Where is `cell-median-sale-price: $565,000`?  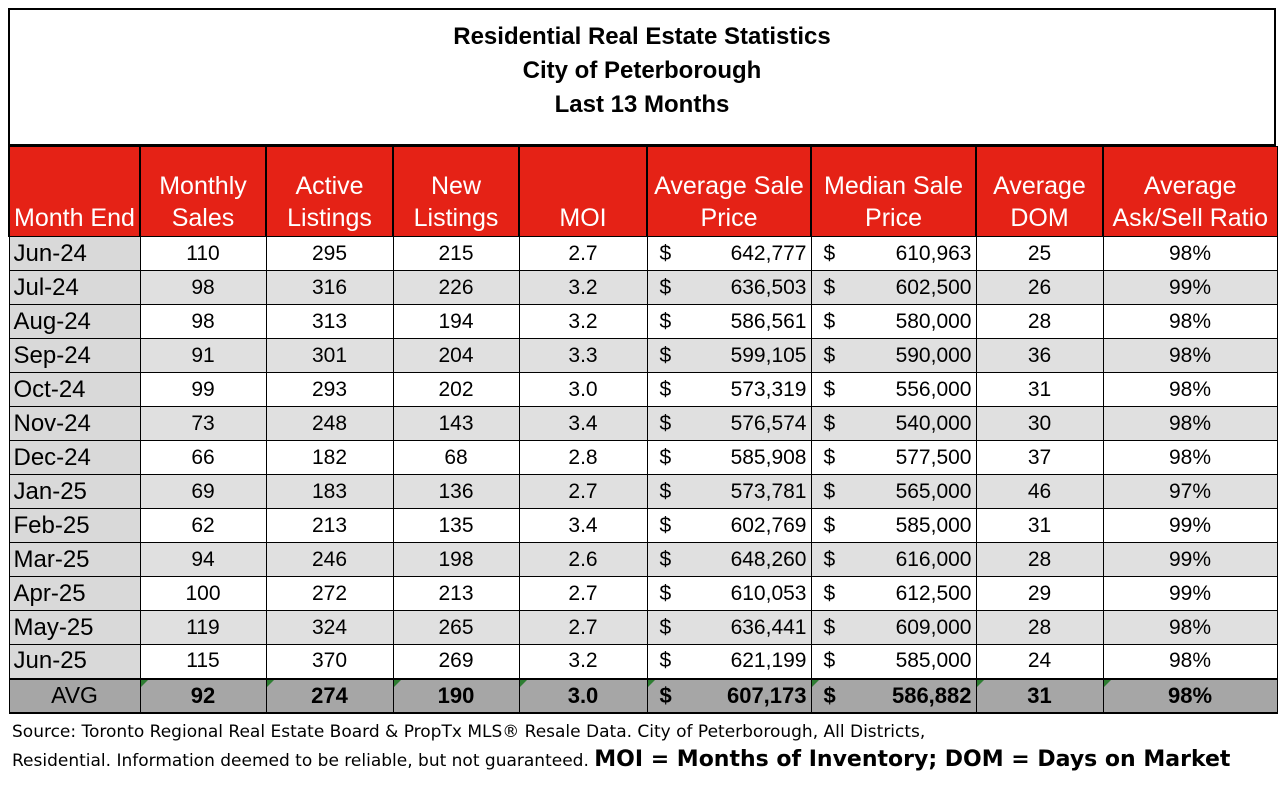 cell-median-sale-price: $565,000 is located at coordinates (893, 491).